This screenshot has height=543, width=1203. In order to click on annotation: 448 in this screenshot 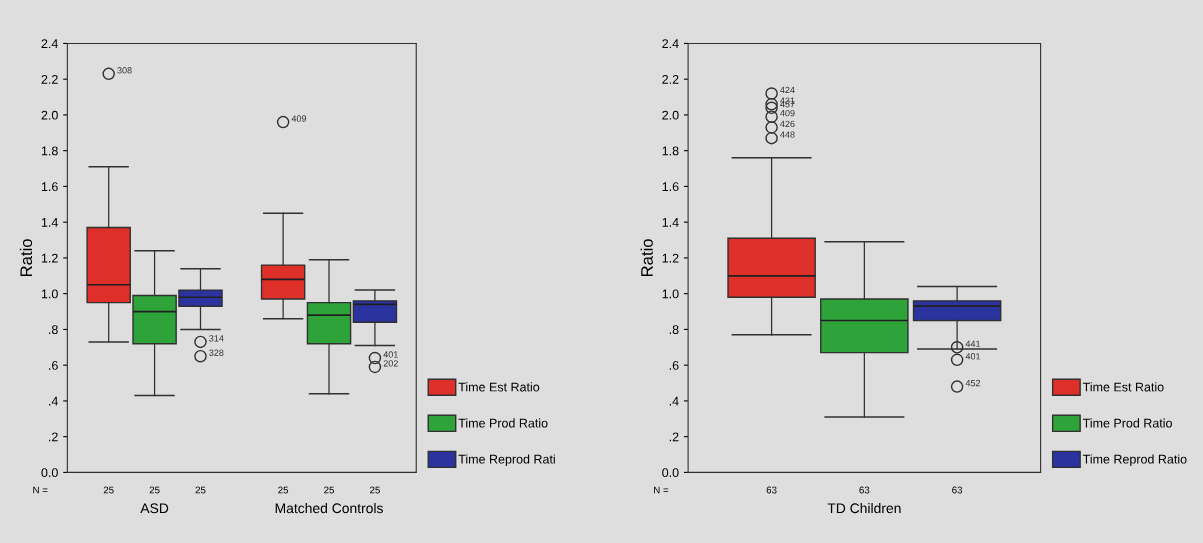, I will do `click(787, 134)`.